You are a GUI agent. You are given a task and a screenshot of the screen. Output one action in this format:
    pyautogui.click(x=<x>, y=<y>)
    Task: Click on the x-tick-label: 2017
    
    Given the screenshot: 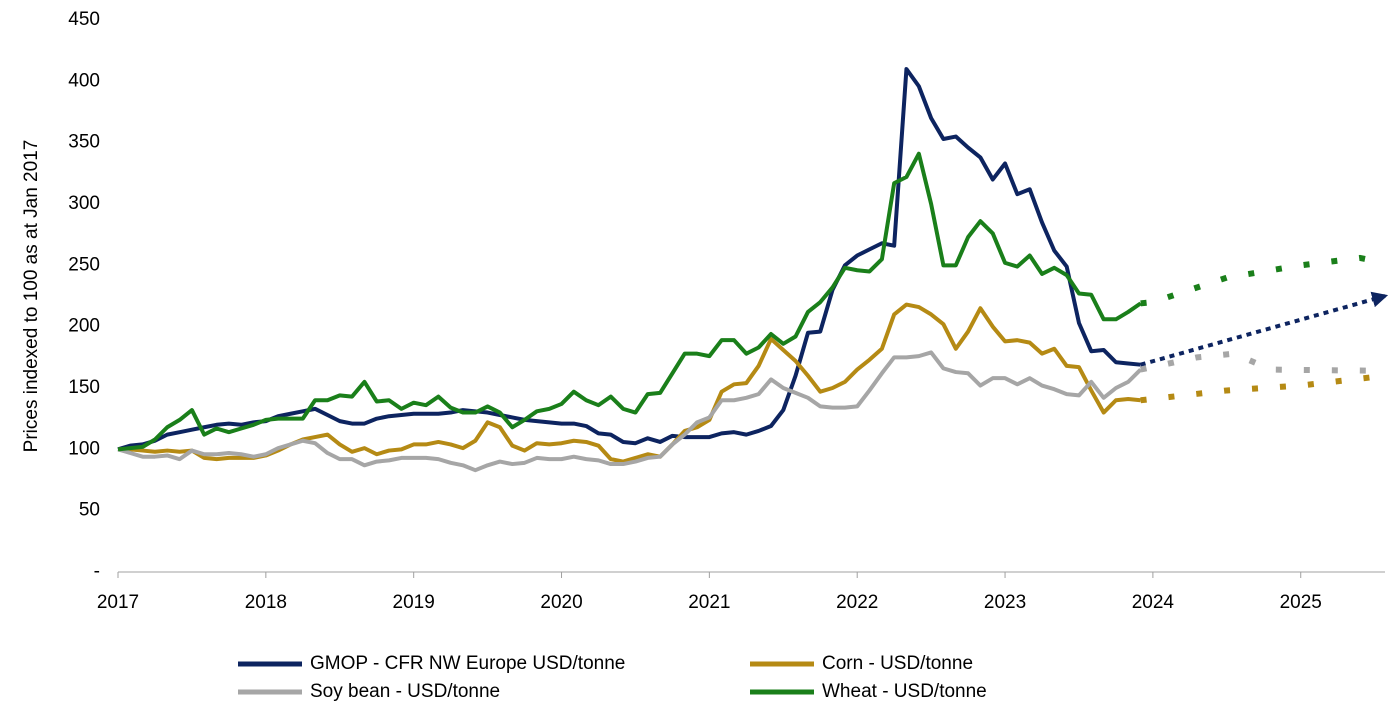 What is the action you would take?
    pyautogui.click(x=118, y=602)
    